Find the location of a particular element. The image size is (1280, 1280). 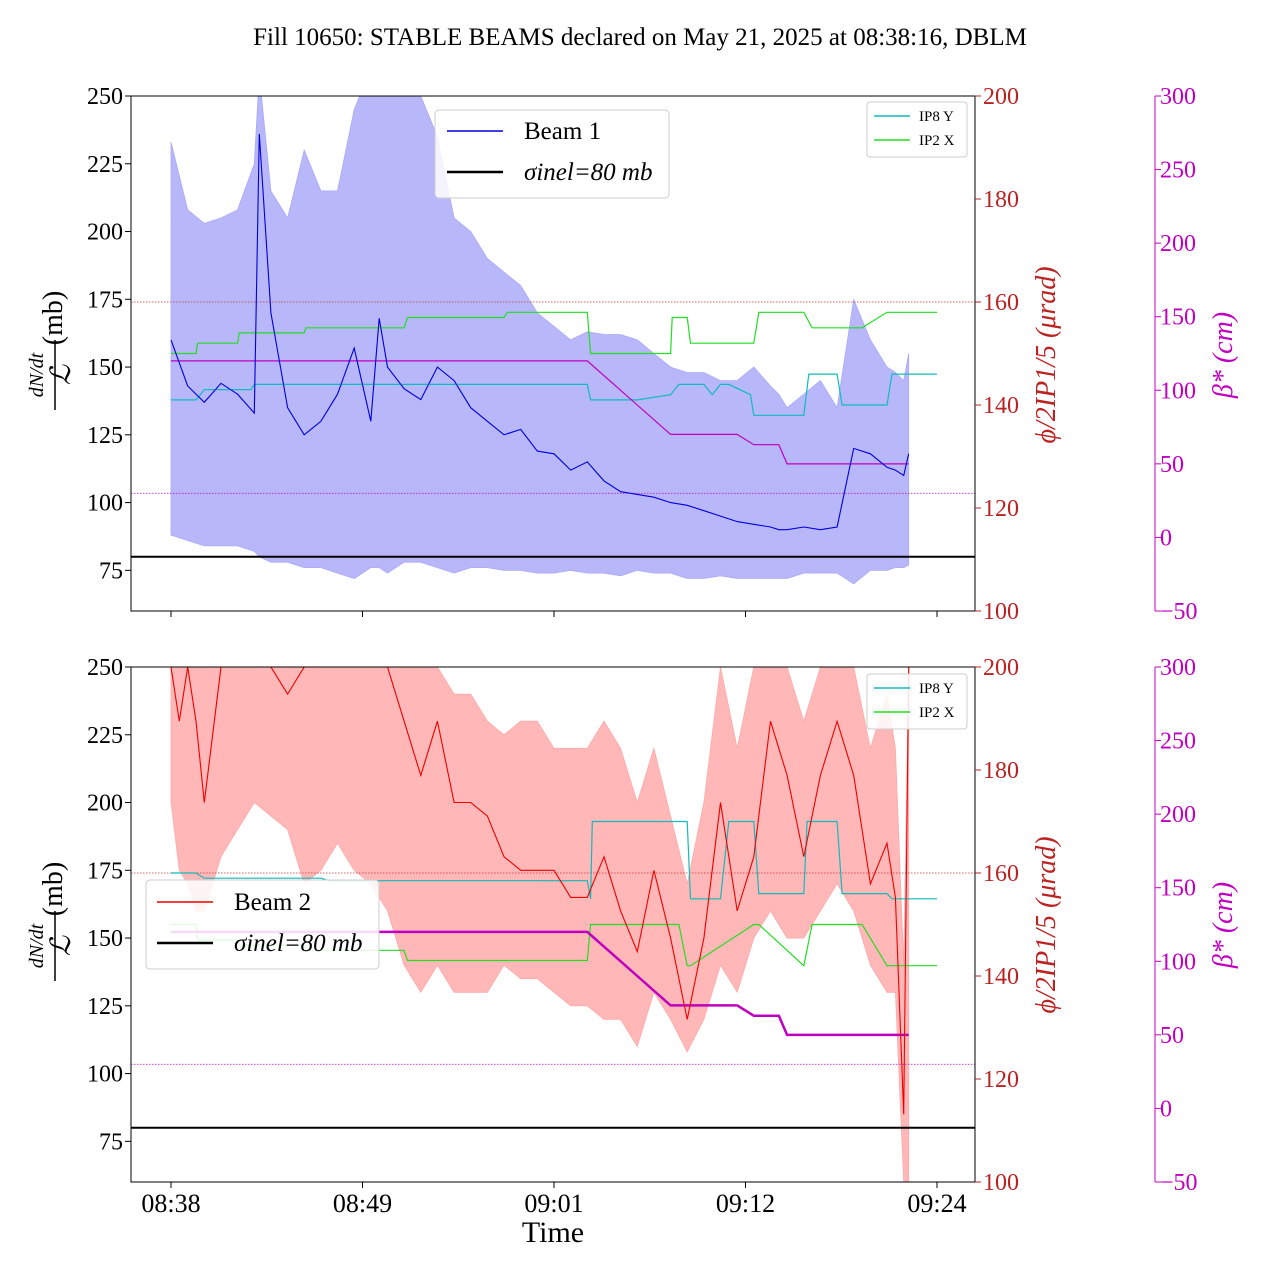

y-axis-angle-top: 100 120 140 160 180 200 is located at coordinates (997, 354).